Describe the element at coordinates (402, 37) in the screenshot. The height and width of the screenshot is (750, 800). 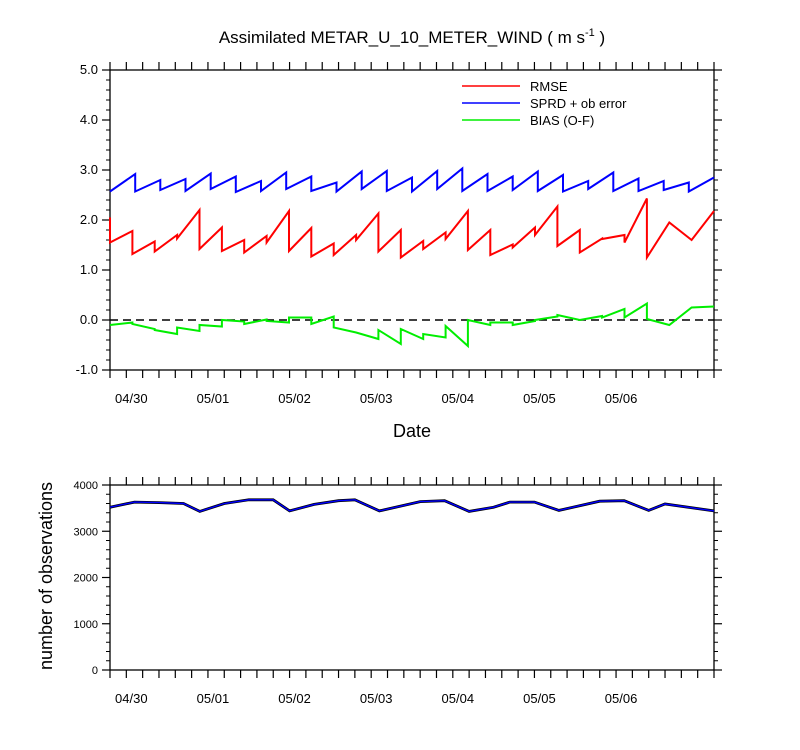
I see `chart-title-main: Assimilated METAR_U_10_METER_WIND ( m s` at that location.